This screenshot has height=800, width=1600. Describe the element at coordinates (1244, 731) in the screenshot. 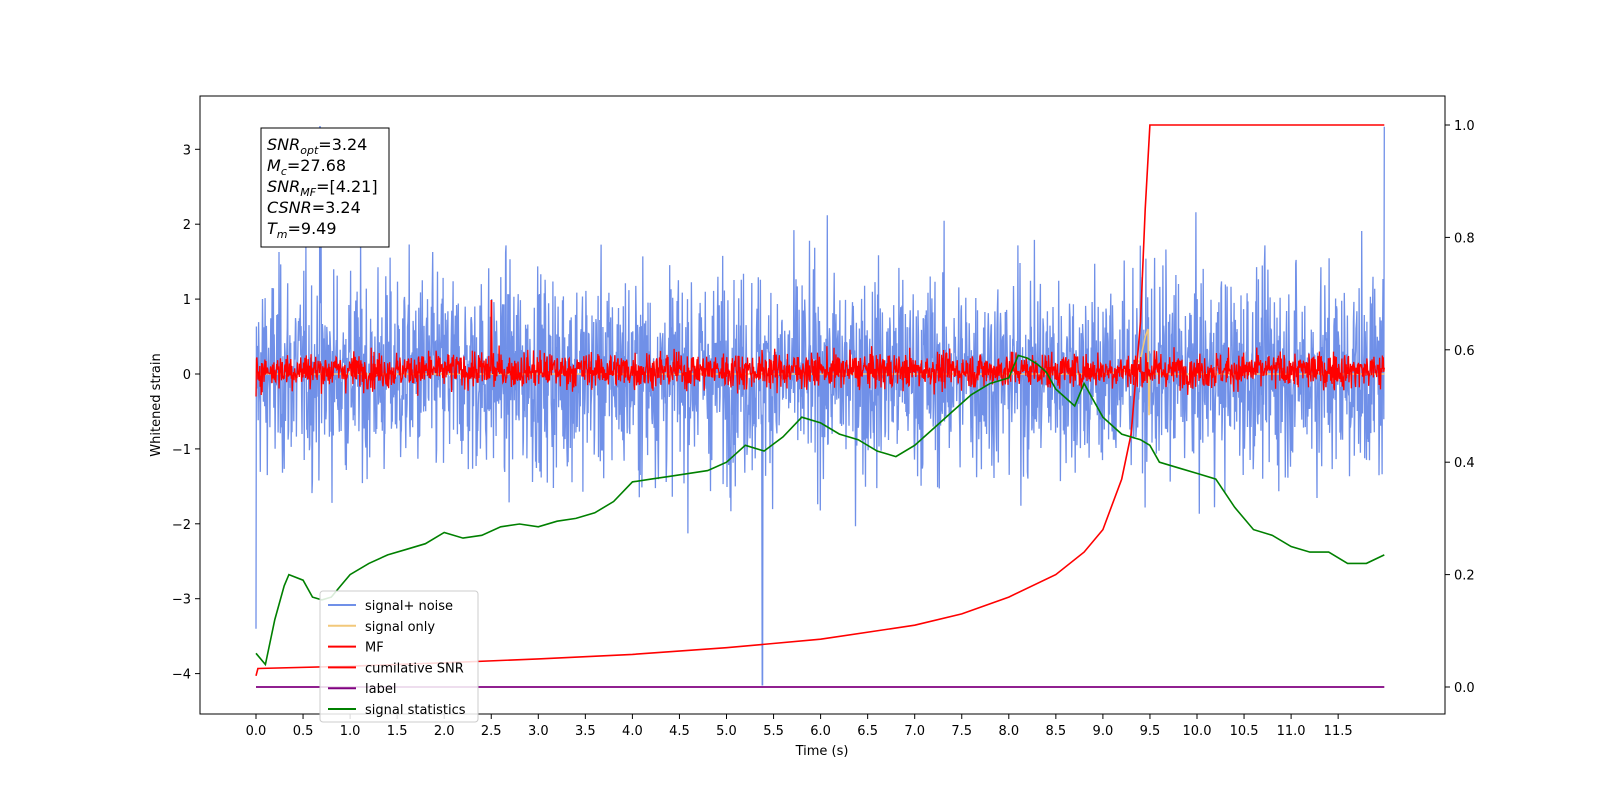

I see `x-tick-label: 10.5` at that location.